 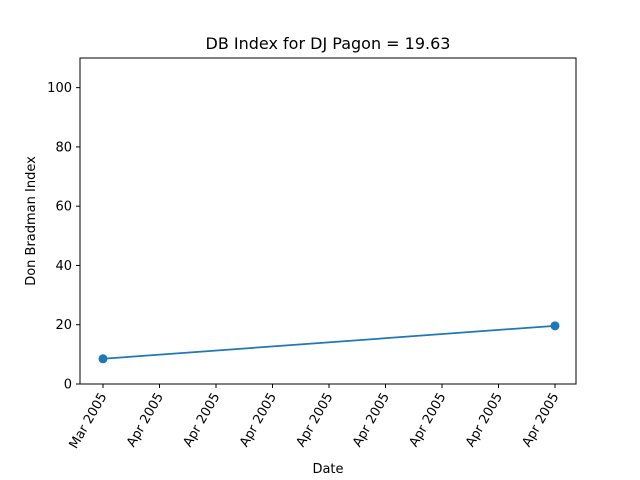 What do you see at coordinates (31, 221) in the screenshot?
I see `y-axis-label: Don Bradman Index` at bounding box center [31, 221].